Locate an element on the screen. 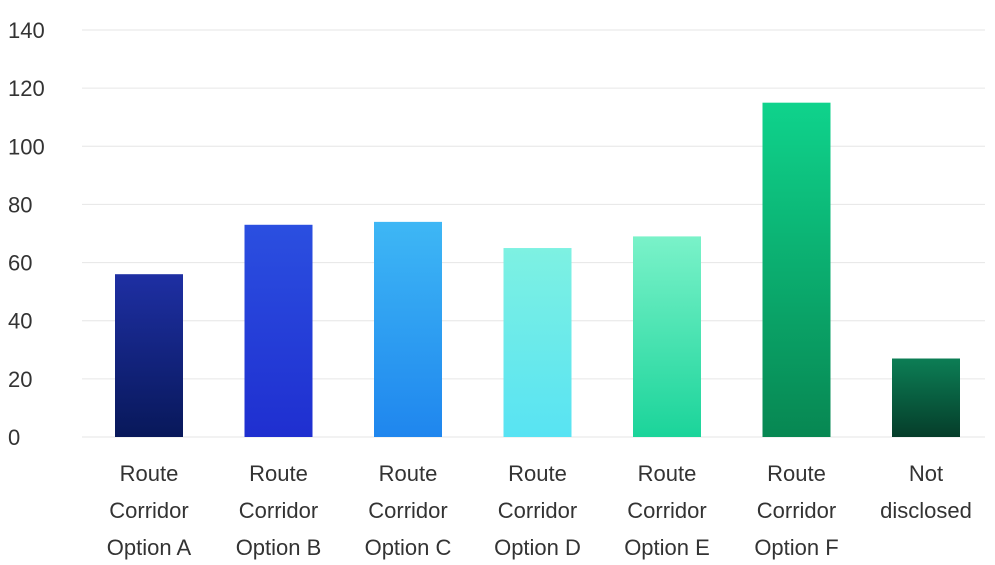 This screenshot has width=995, height=565. x-category-label: Not disclosed is located at coordinates (926, 492).